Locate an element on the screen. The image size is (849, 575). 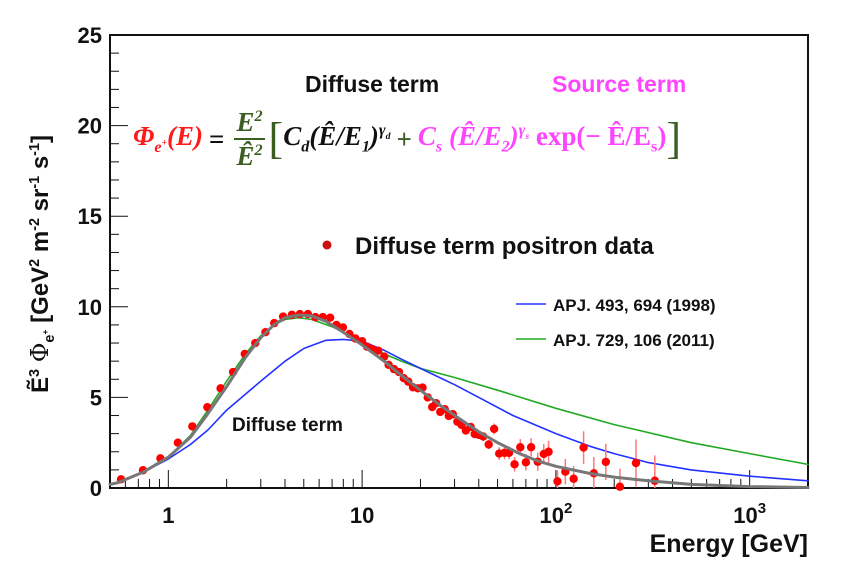
diffuse-curve-label: Diffuse term is located at coordinates (287, 425).